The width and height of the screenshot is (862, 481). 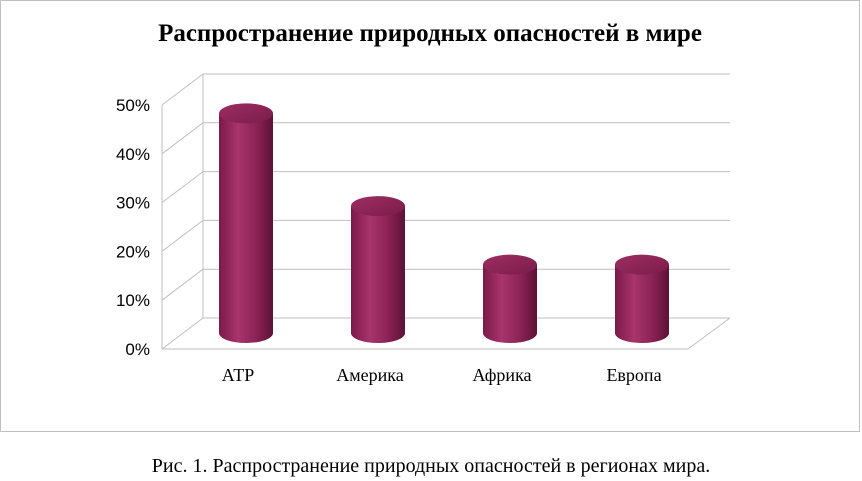 I want to click on y-tick-label: 0%, so click(x=137, y=349).